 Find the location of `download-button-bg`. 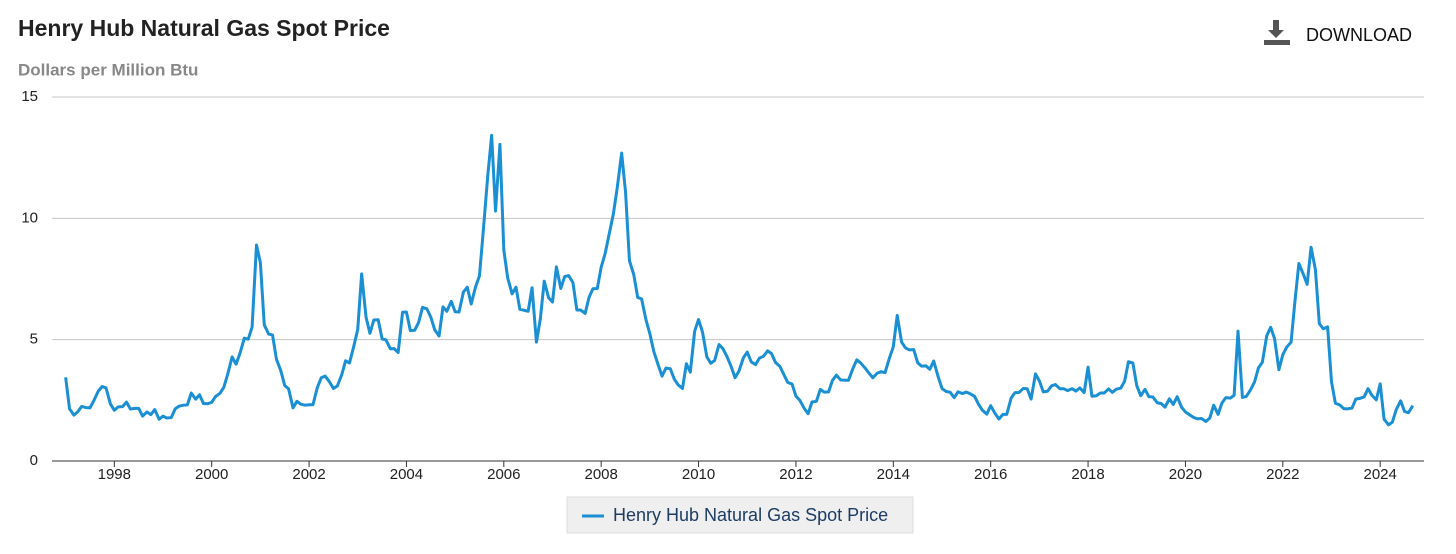

download-button-bg is located at coordinates (1346, 34).